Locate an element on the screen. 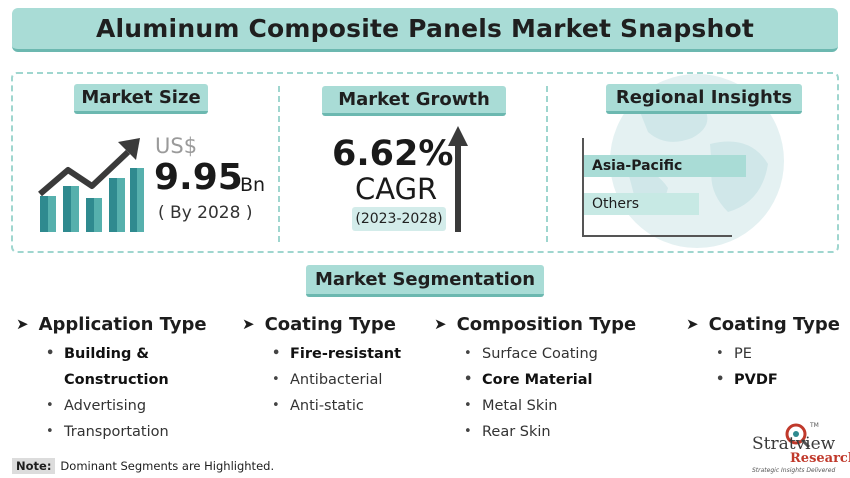  segment-item: Anti-static is located at coordinates (335, 406).